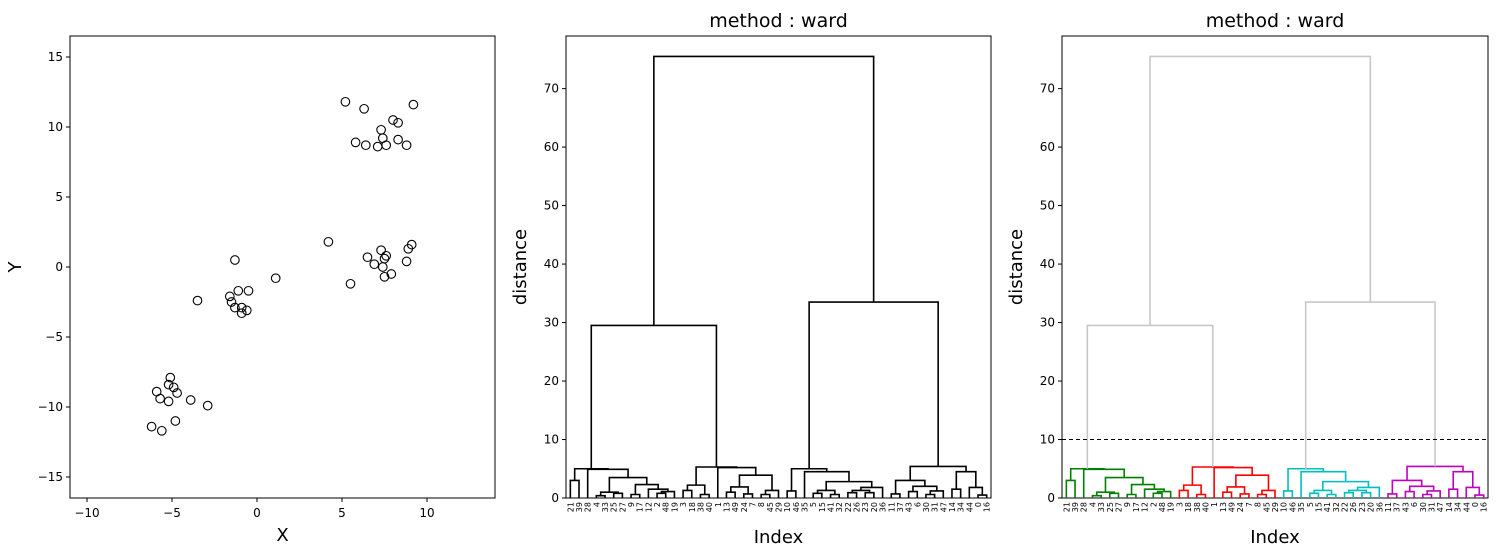 This screenshot has width=1500, height=556. Describe the element at coordinates (1047, 206) in the screenshot. I see `y-tick-label: 50` at that location.